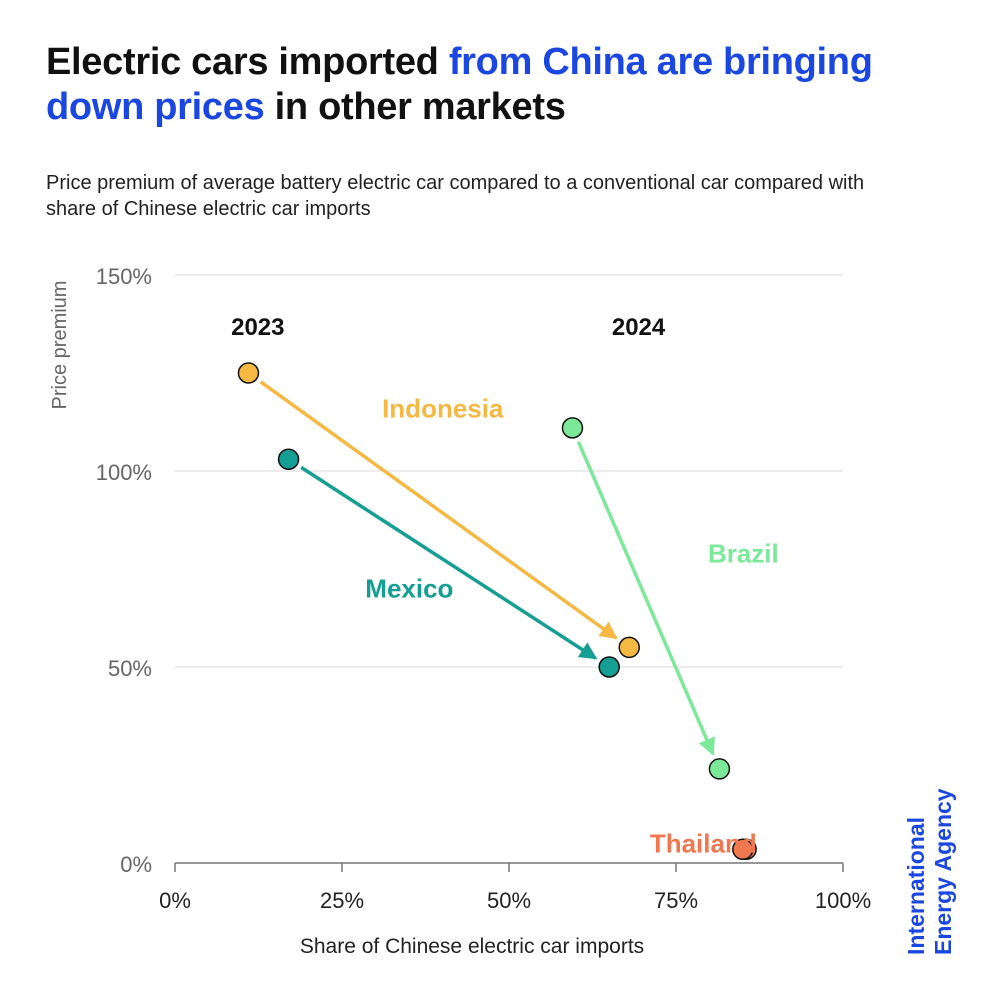 This screenshot has height=1000, width=1000. Describe the element at coordinates (743, 849) in the screenshot. I see `point-thailand-2024` at that location.